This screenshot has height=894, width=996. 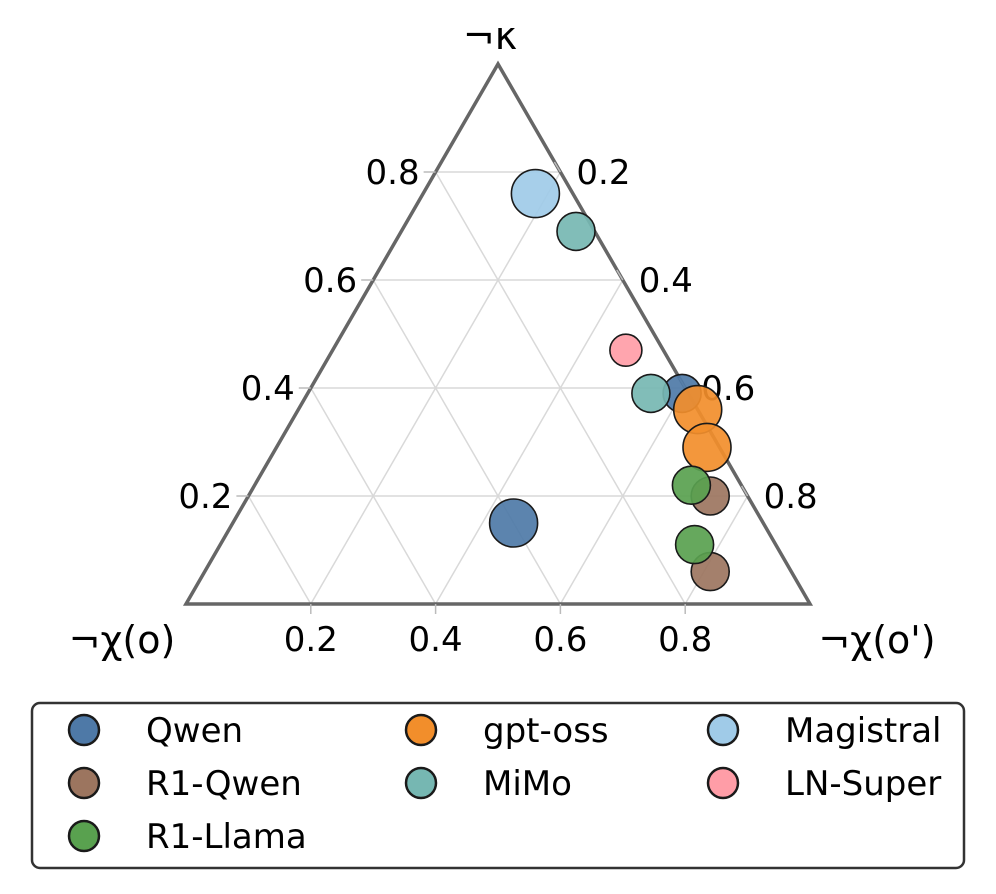 What do you see at coordinates (330, 281) in the screenshot?
I see `left-tick-label: 0.6` at bounding box center [330, 281].